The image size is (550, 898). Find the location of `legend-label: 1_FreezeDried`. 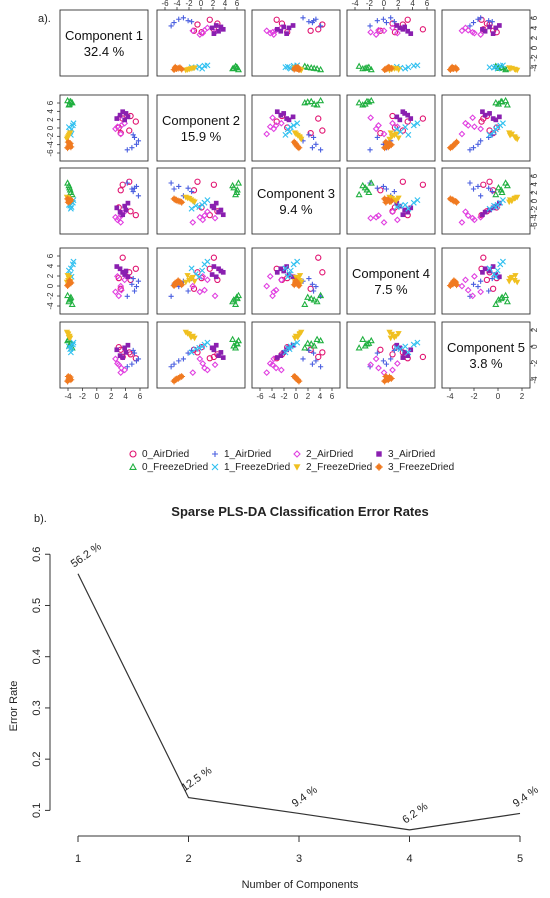

legend-label: 1_FreezeDried is located at coordinates (257, 467).